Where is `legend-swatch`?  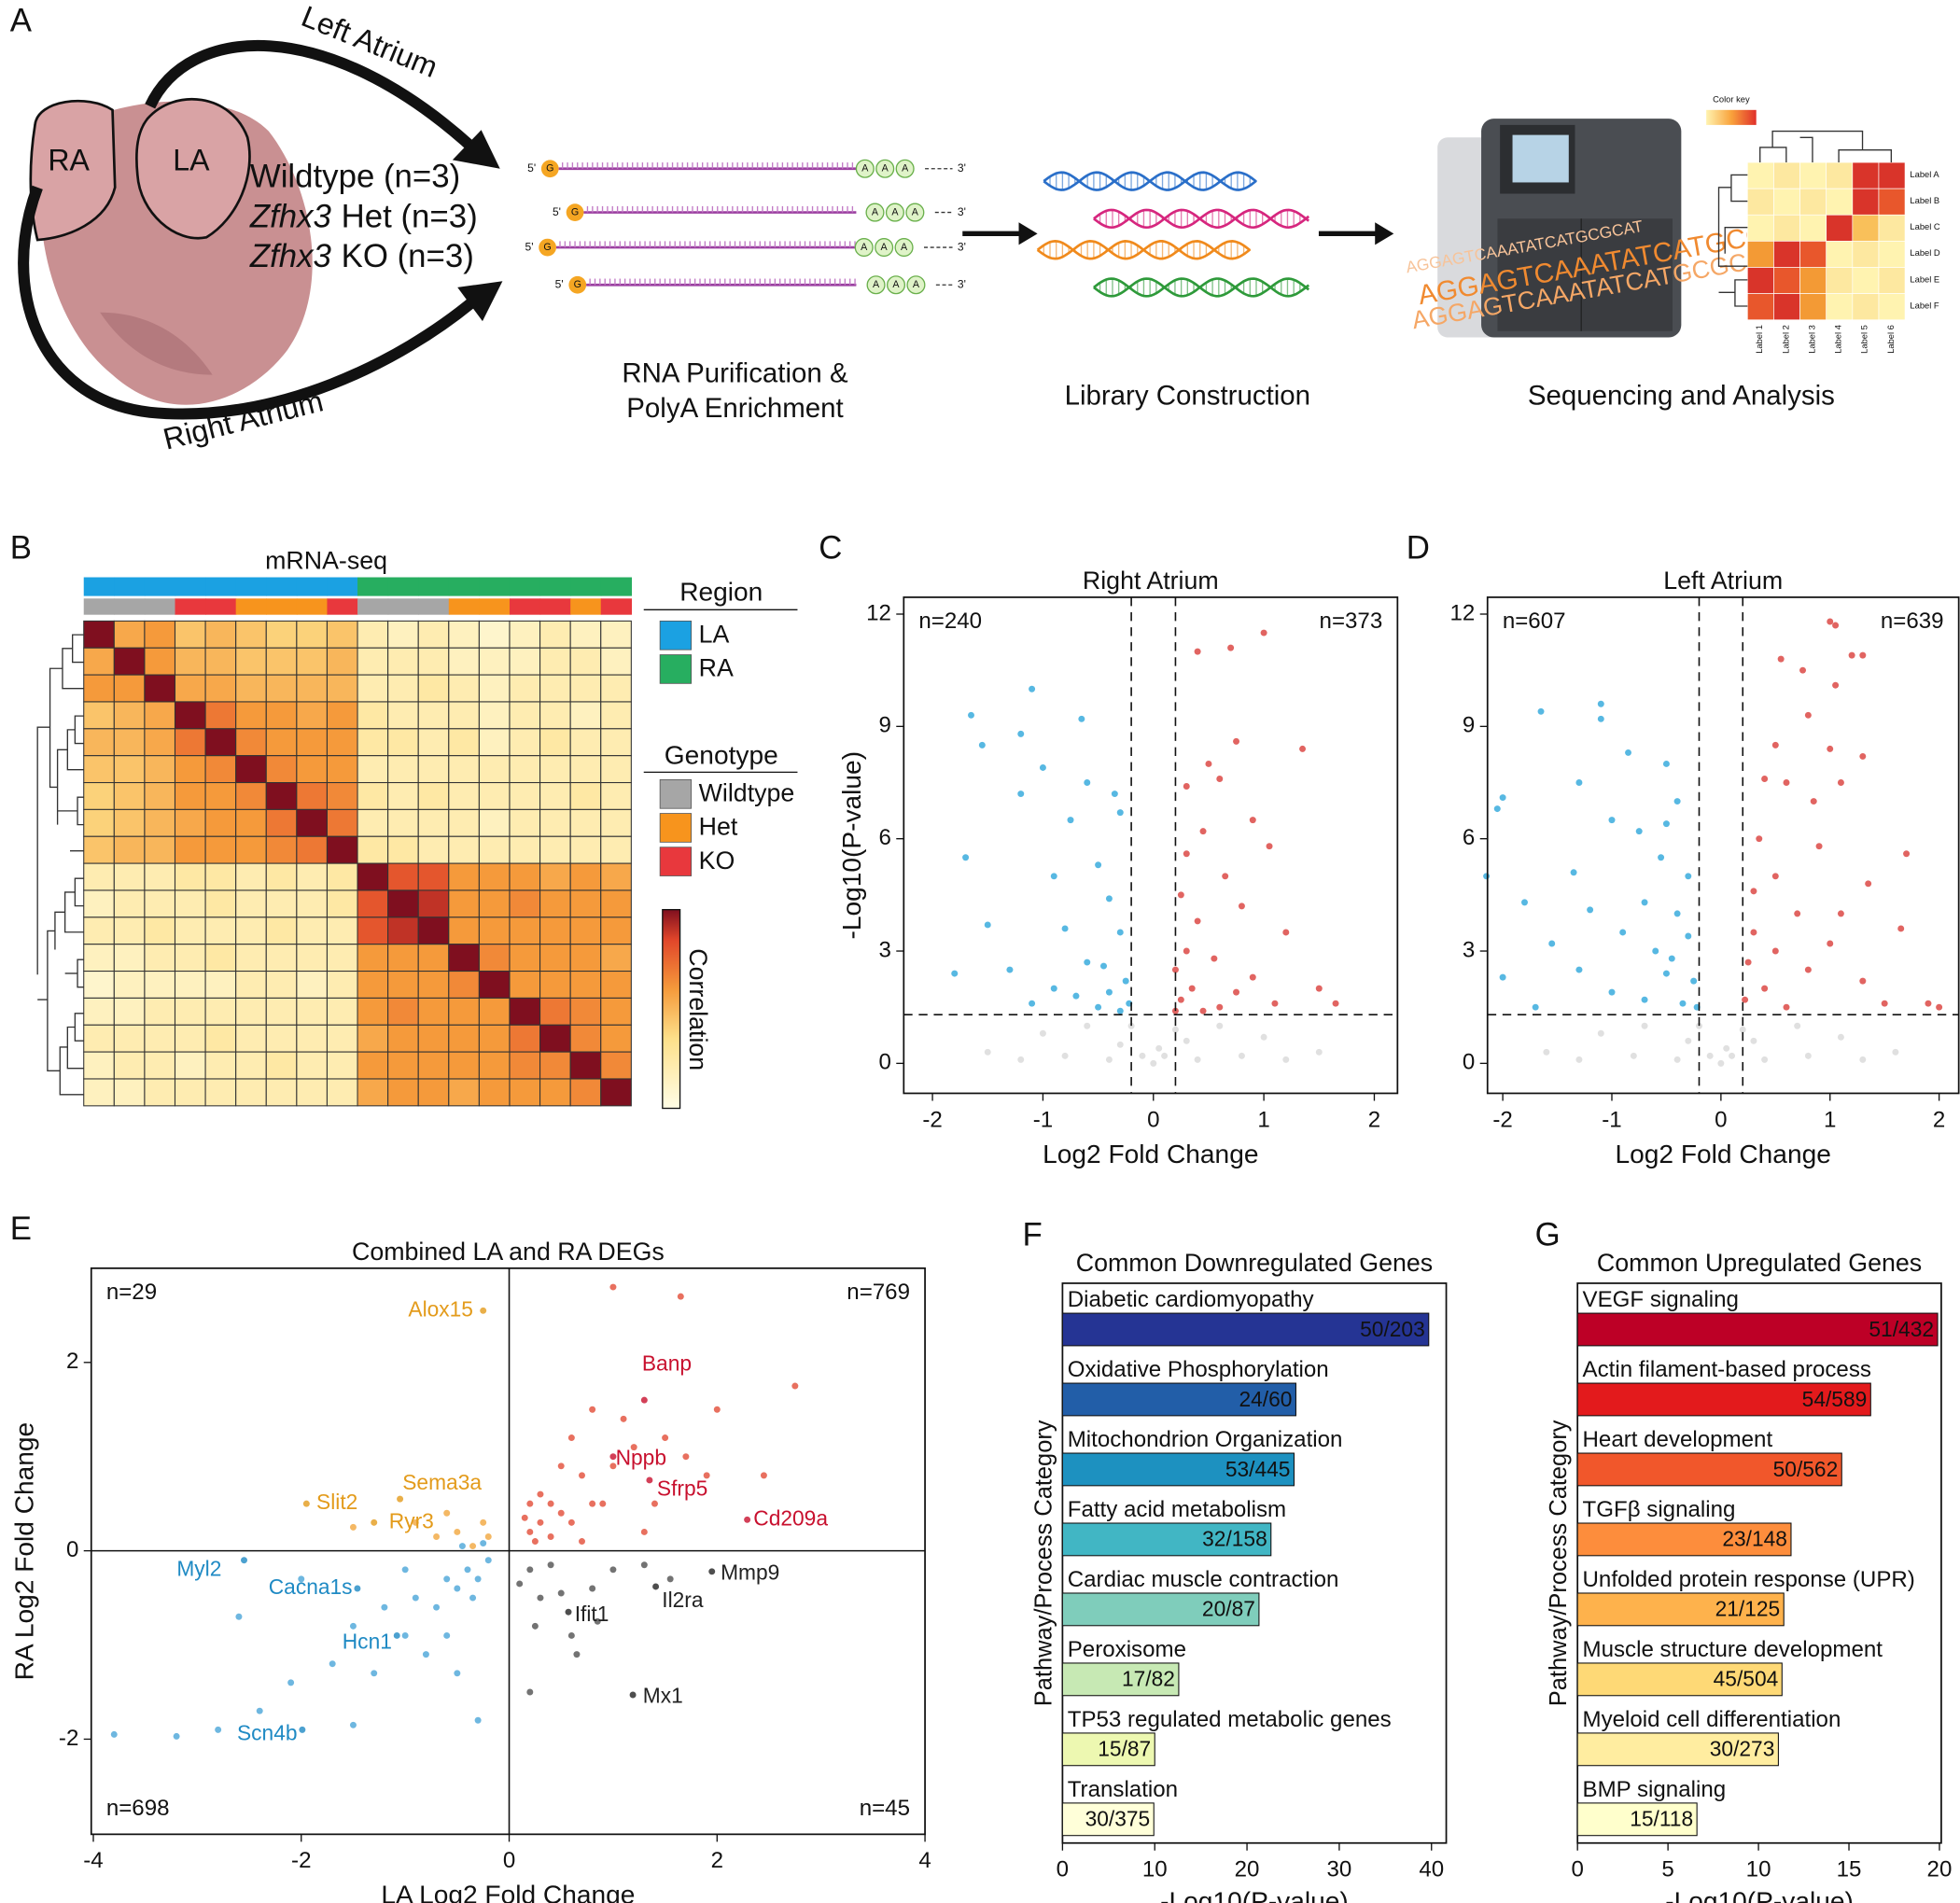
legend-swatch is located at coordinates (676, 794).